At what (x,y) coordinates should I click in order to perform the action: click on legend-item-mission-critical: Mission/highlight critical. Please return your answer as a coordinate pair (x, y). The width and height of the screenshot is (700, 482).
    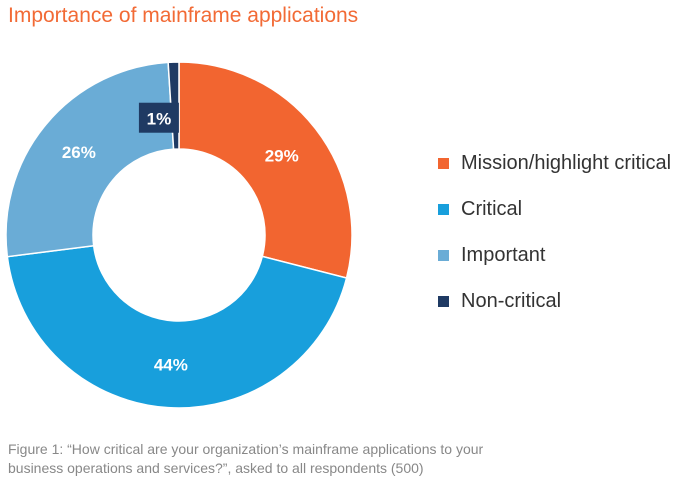
    Looking at the image, I should click on (568, 163).